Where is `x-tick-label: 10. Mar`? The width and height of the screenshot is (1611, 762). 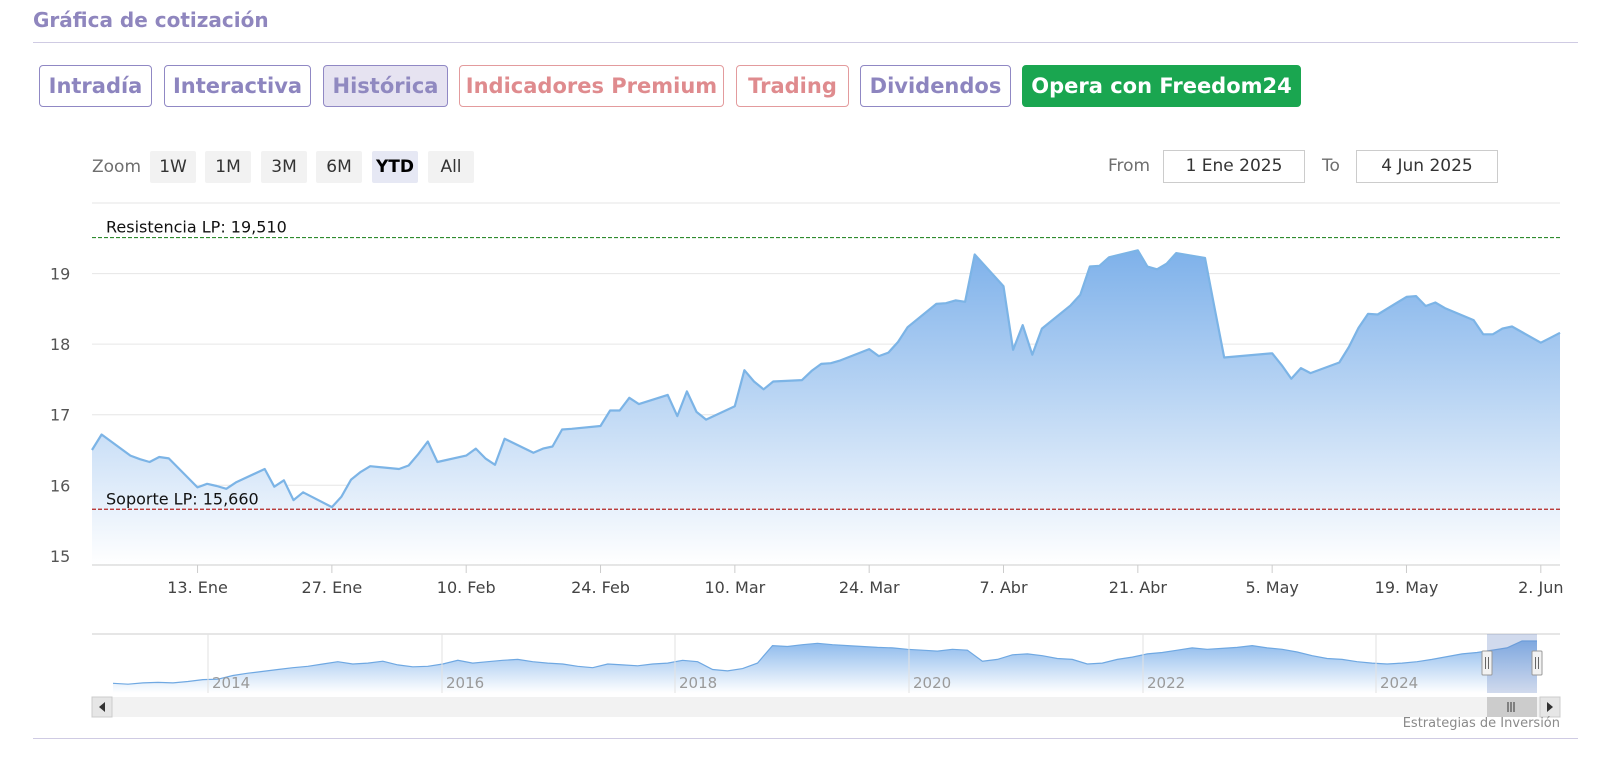
x-tick-label: 10. Mar is located at coordinates (734, 587).